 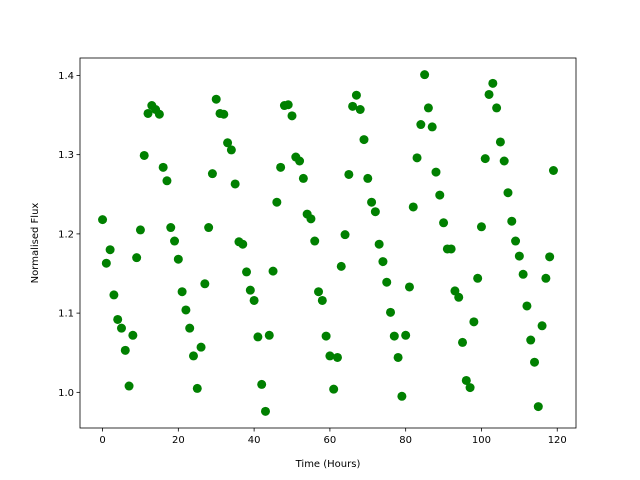 I want to click on y-tick-label: 1.4, so click(x=66, y=76).